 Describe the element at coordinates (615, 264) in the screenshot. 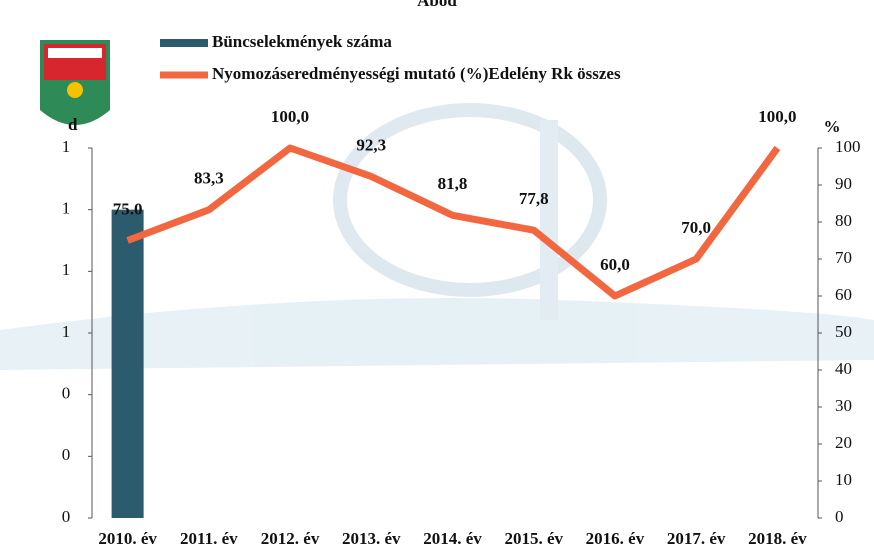

I see `data-label: 60,0` at that location.